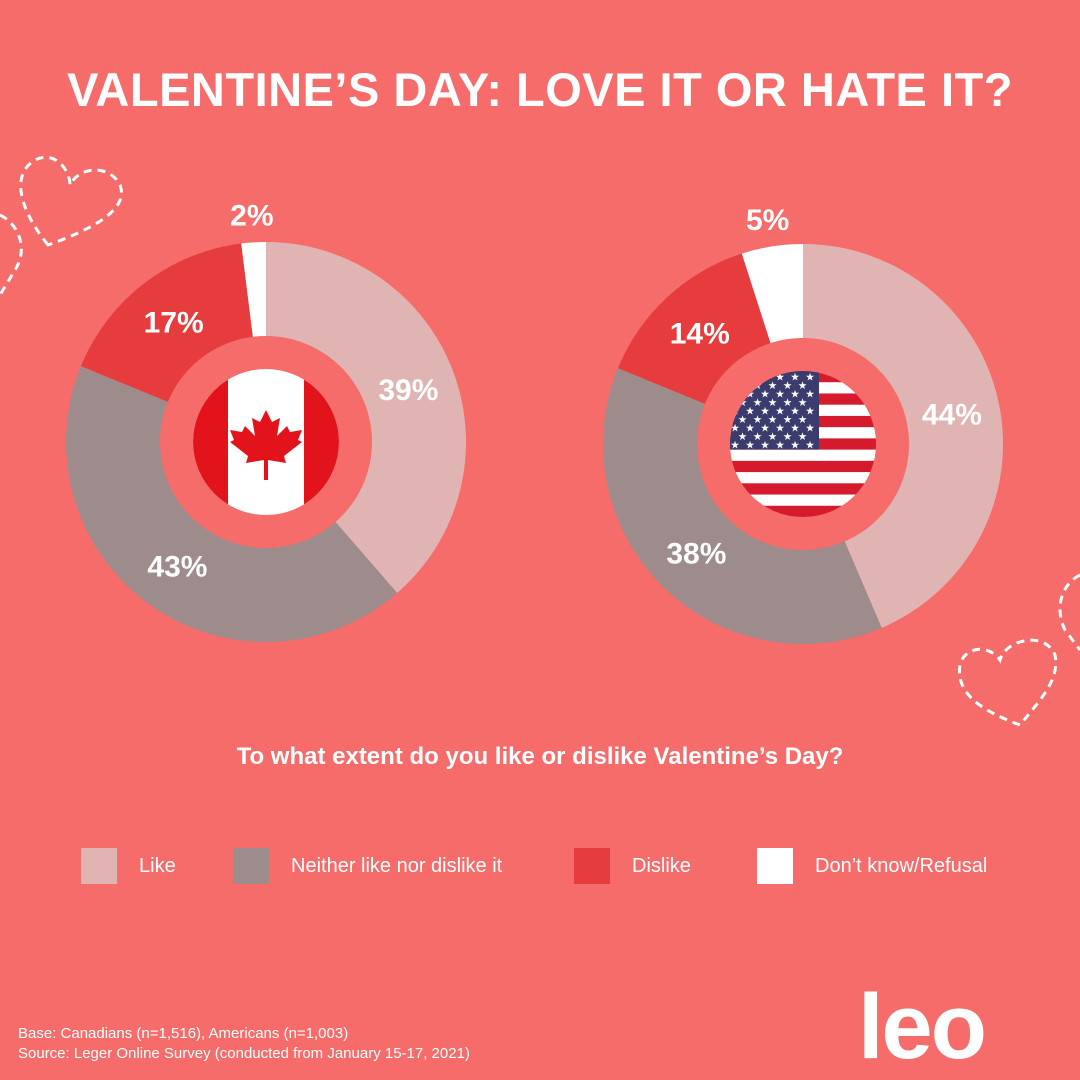 This screenshot has width=1080, height=1080. Describe the element at coordinates (174, 322) in the screenshot. I see `data-label: 17%` at that location.